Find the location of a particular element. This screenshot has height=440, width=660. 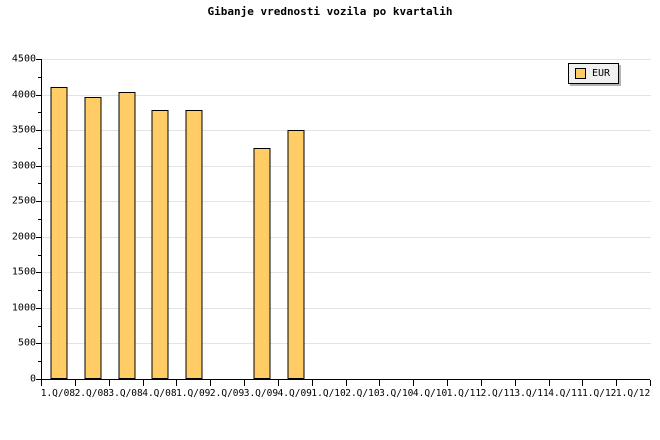

x-tick-label: 1.Q/10 is located at coordinates (328, 393).